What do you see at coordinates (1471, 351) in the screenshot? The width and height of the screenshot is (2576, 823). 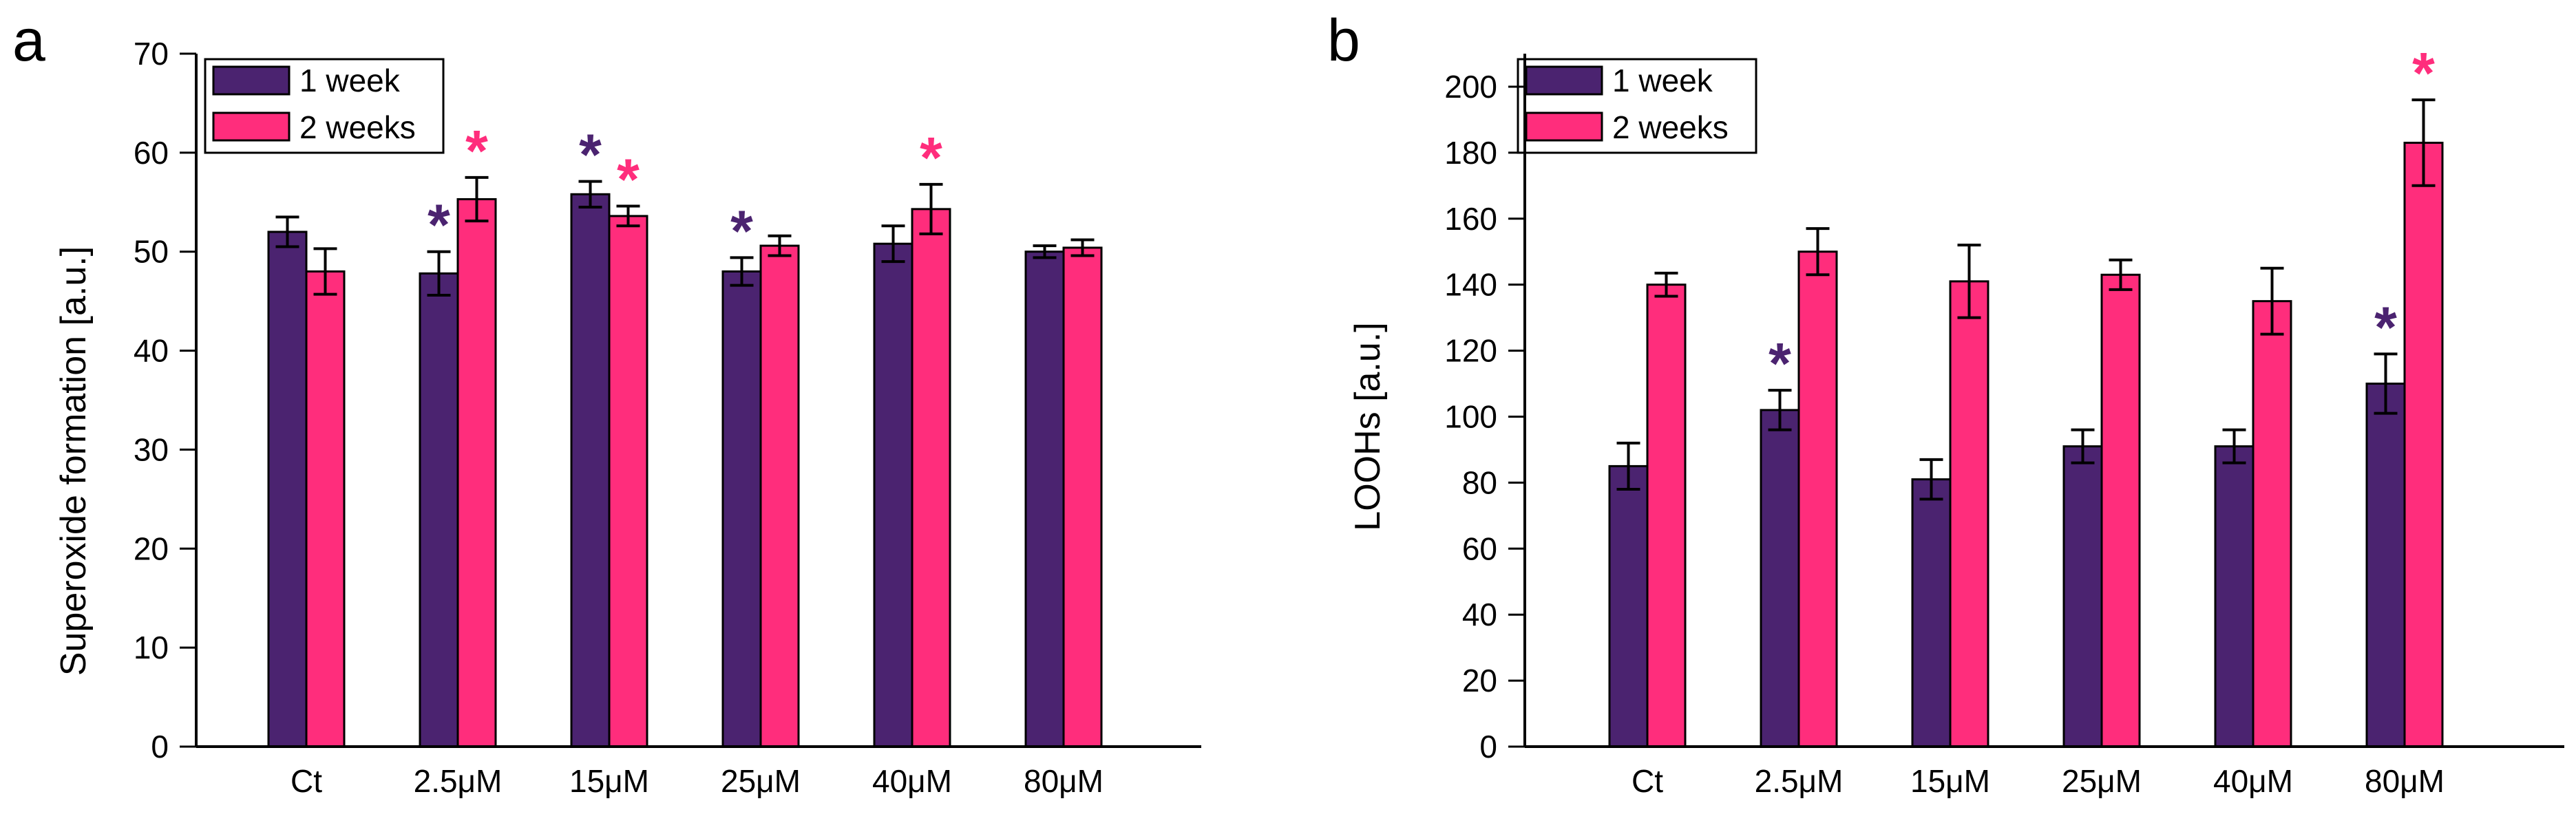 I see `y-tick-label: 120` at bounding box center [1471, 351].